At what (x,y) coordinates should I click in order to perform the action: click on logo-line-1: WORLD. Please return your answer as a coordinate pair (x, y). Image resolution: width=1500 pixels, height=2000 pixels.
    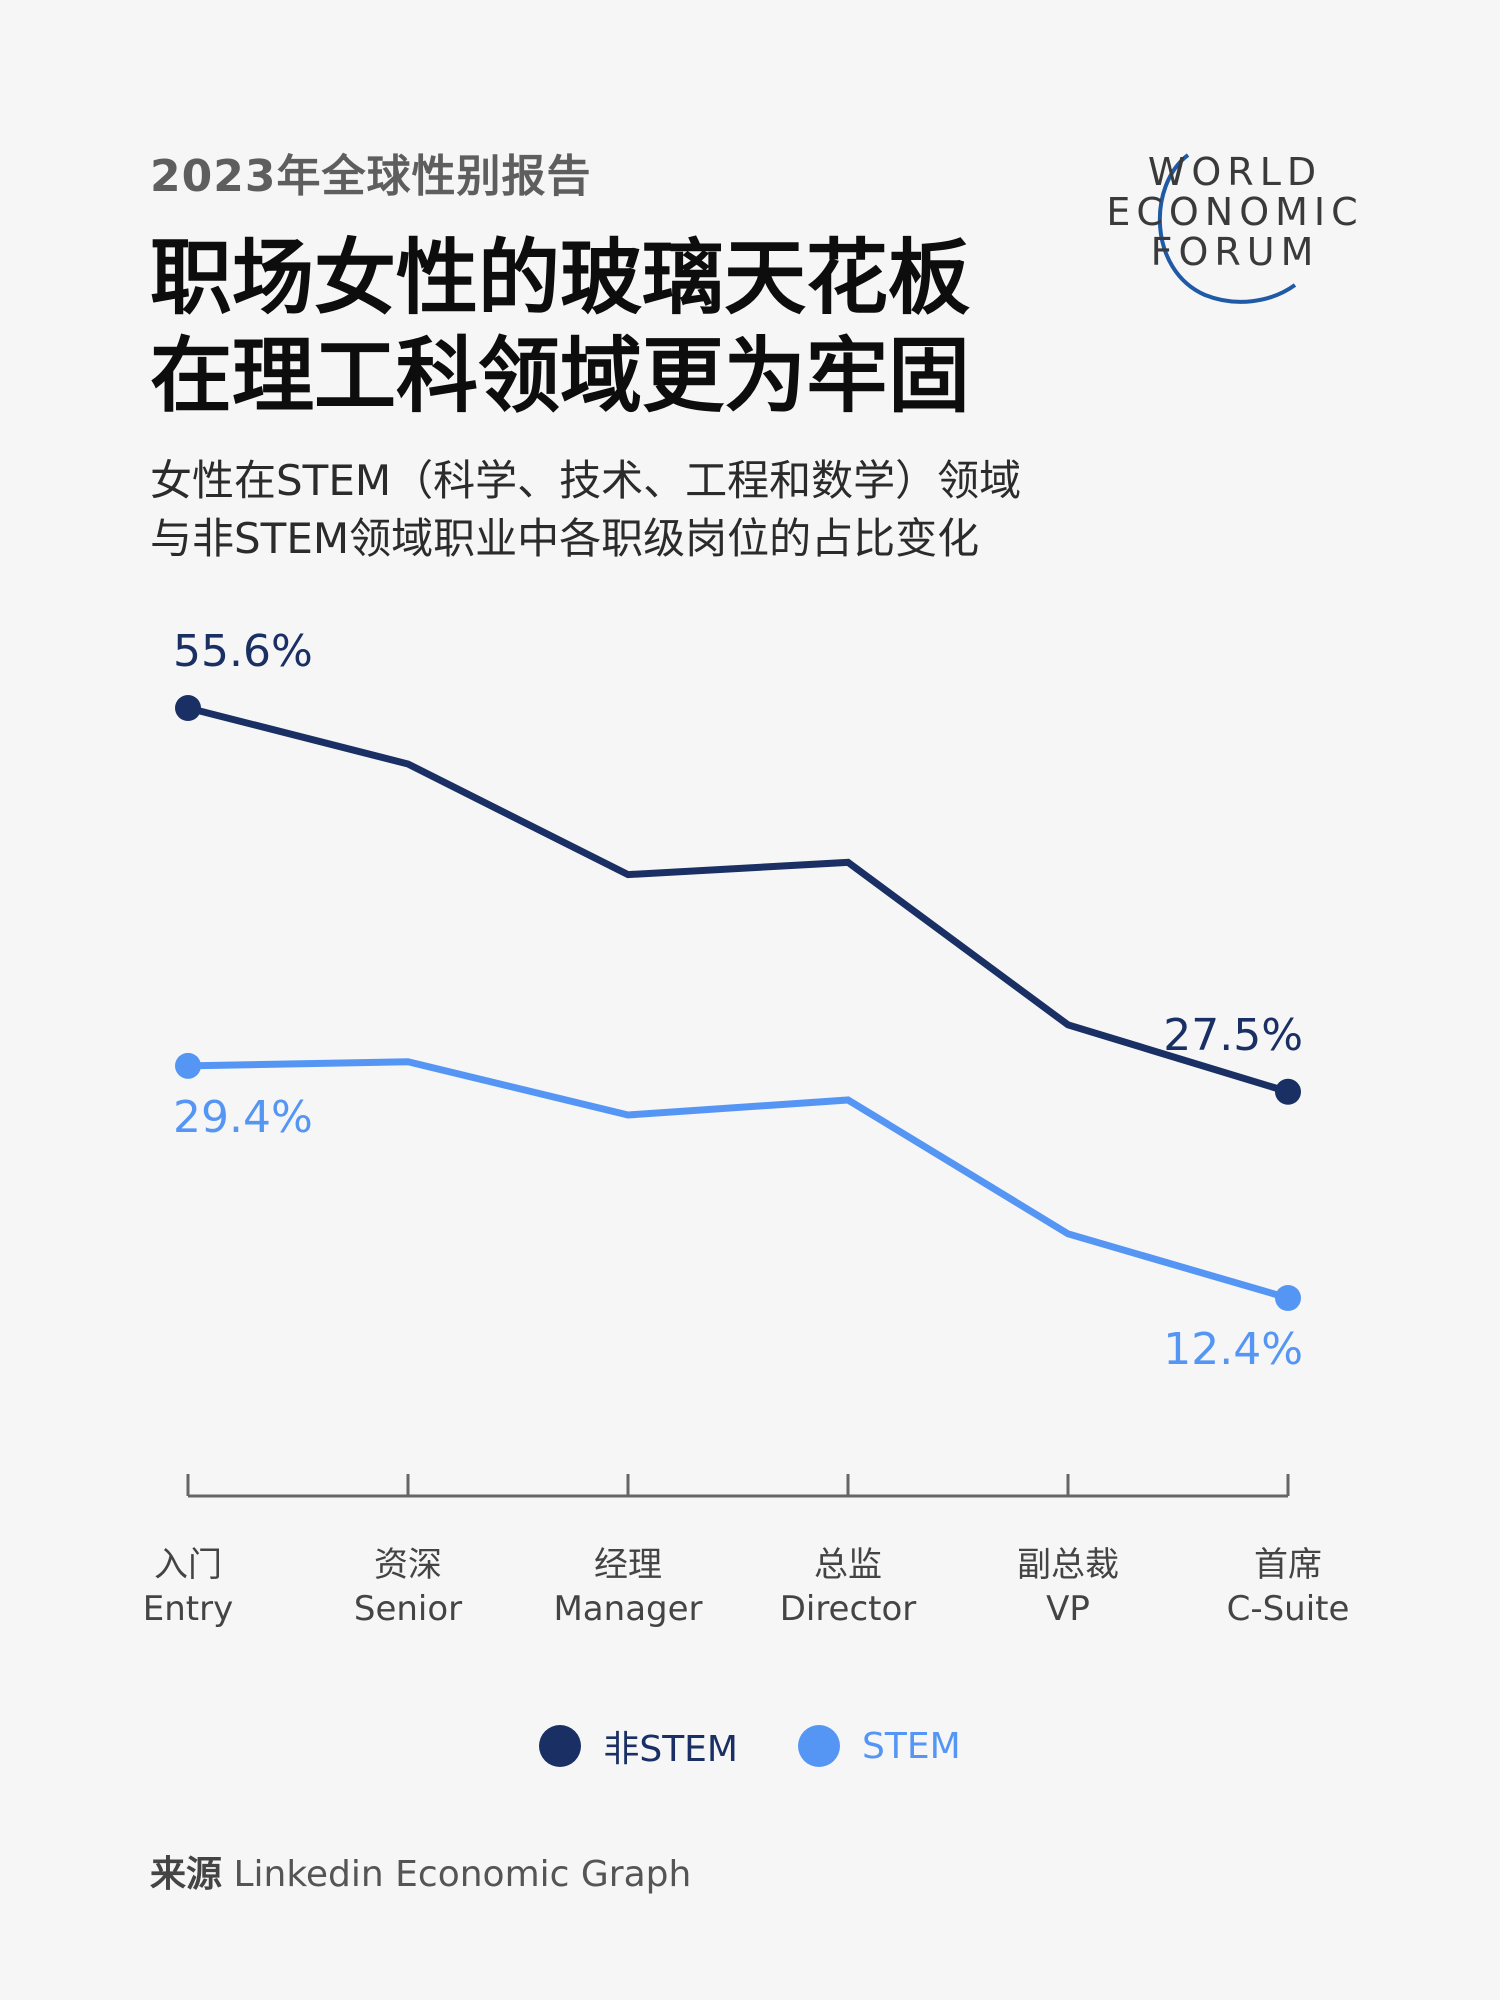
    Looking at the image, I should click on (1235, 172).